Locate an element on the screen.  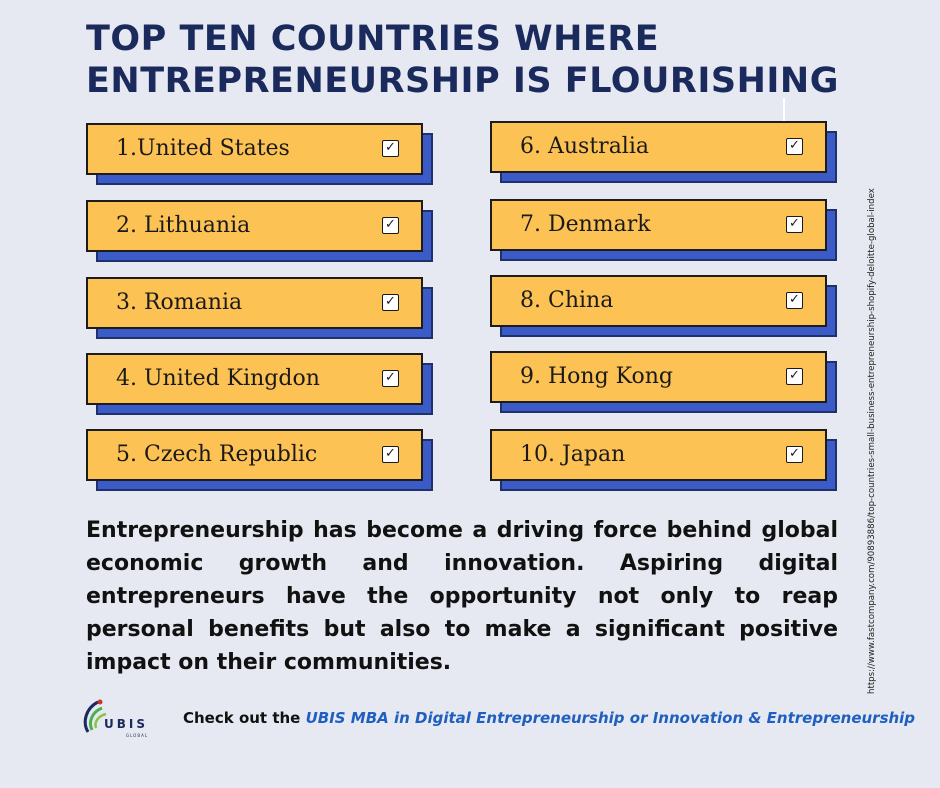
country-label: 5. Czech Republic is located at coordinates (217, 454).